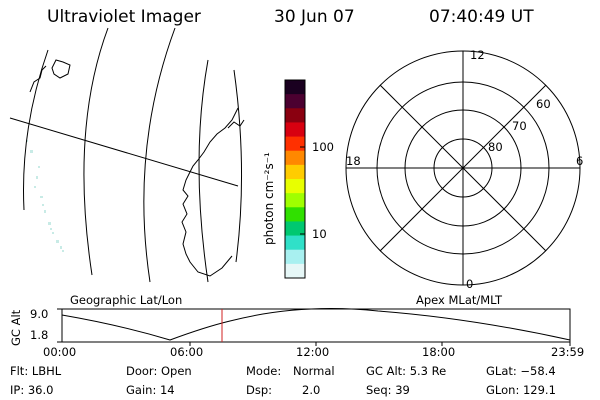 The image size is (600, 400). What do you see at coordinates (311, 390) in the screenshot?
I see `status-dsp-value: 2.0` at bounding box center [311, 390].